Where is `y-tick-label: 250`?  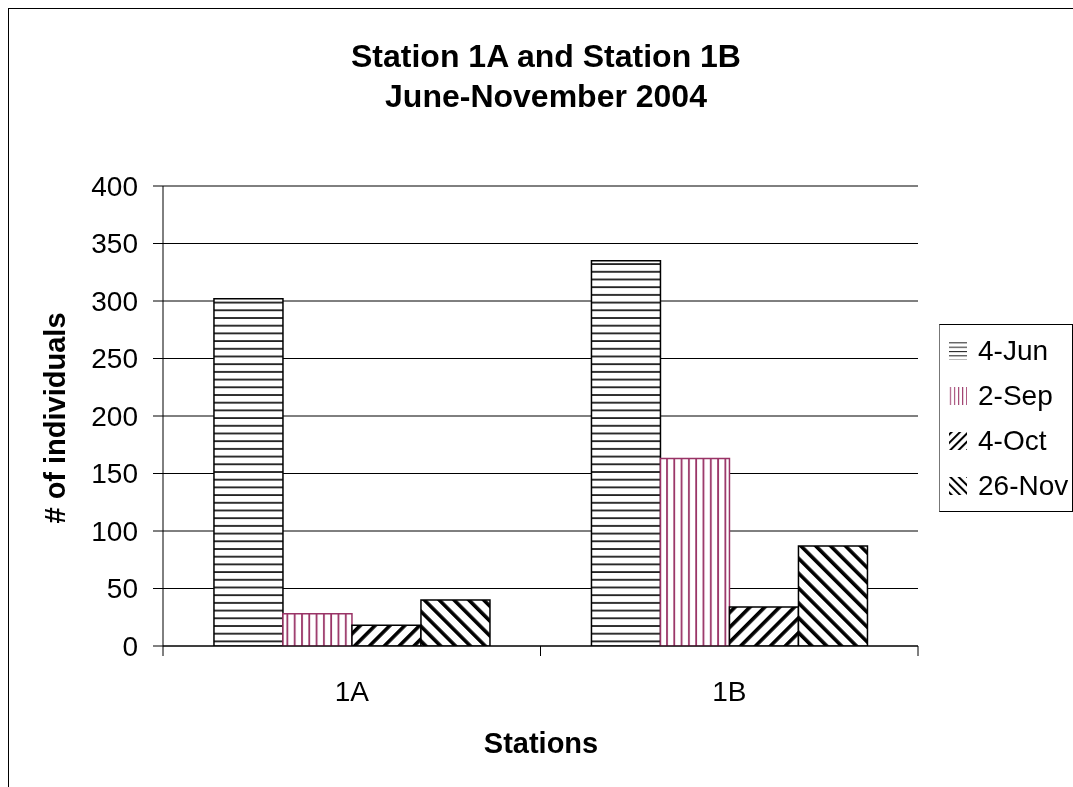 y-tick-label: 250 is located at coordinates (114, 359).